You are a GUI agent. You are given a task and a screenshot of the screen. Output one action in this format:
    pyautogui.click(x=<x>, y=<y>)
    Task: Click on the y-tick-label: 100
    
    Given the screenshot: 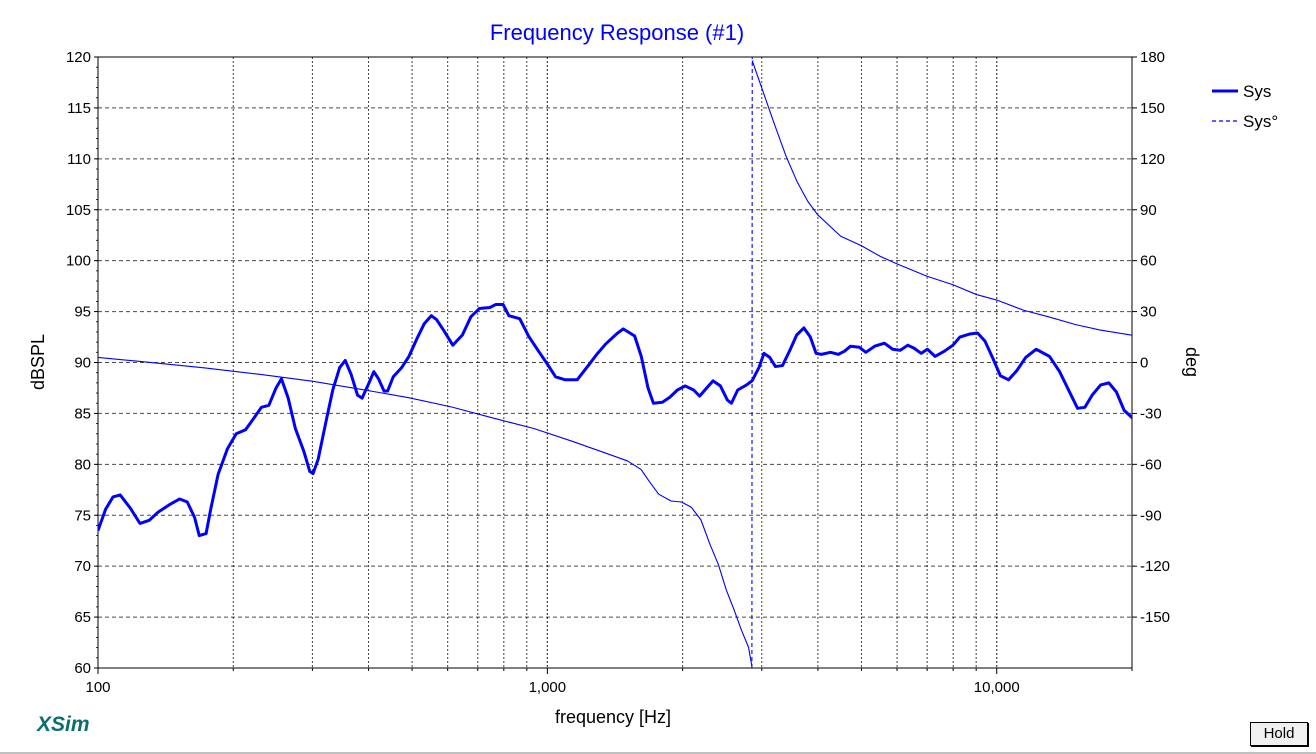 What is the action you would take?
    pyautogui.click(x=78, y=261)
    